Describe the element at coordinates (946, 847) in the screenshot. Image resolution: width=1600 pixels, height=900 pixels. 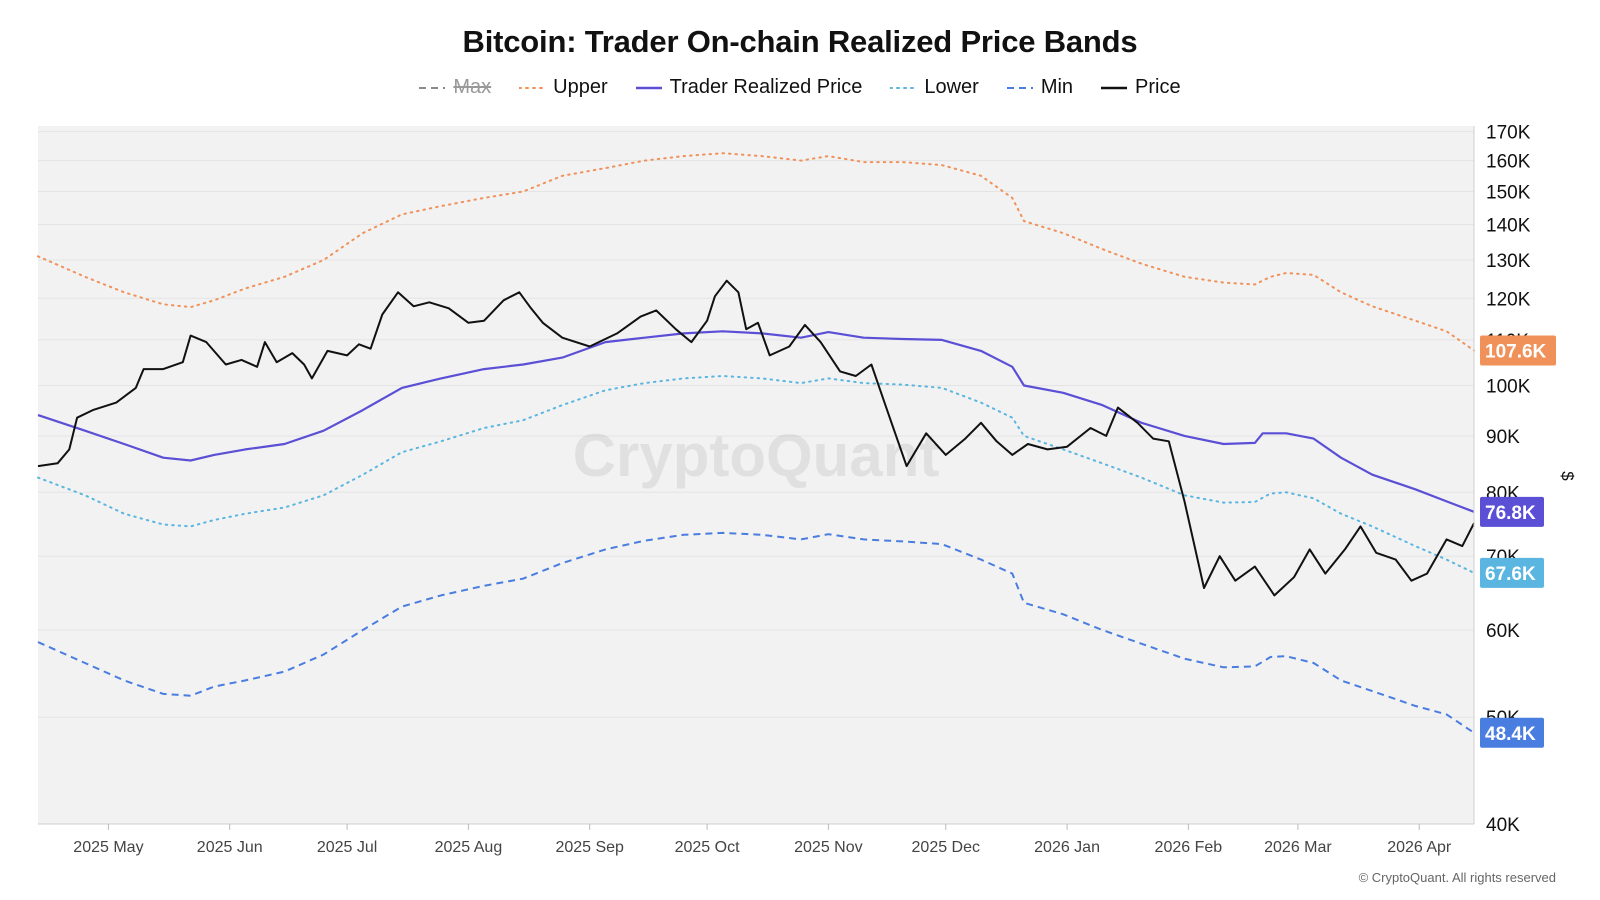
I see `x-tick-label: 2025 Dec` at that location.